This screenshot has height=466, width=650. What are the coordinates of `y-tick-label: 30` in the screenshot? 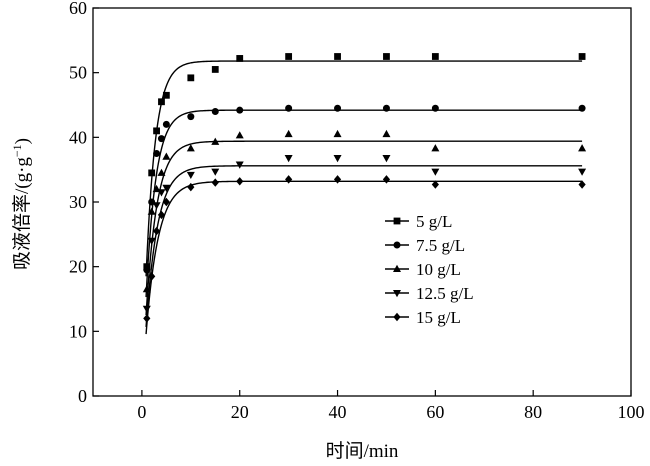 It's located at (78, 202).